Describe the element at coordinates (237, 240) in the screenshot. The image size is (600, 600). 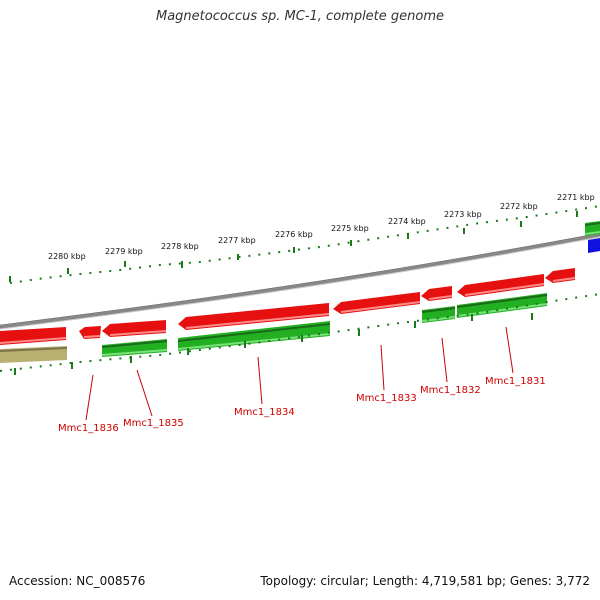
I see `scale-label: 2277 kbp` at that location.